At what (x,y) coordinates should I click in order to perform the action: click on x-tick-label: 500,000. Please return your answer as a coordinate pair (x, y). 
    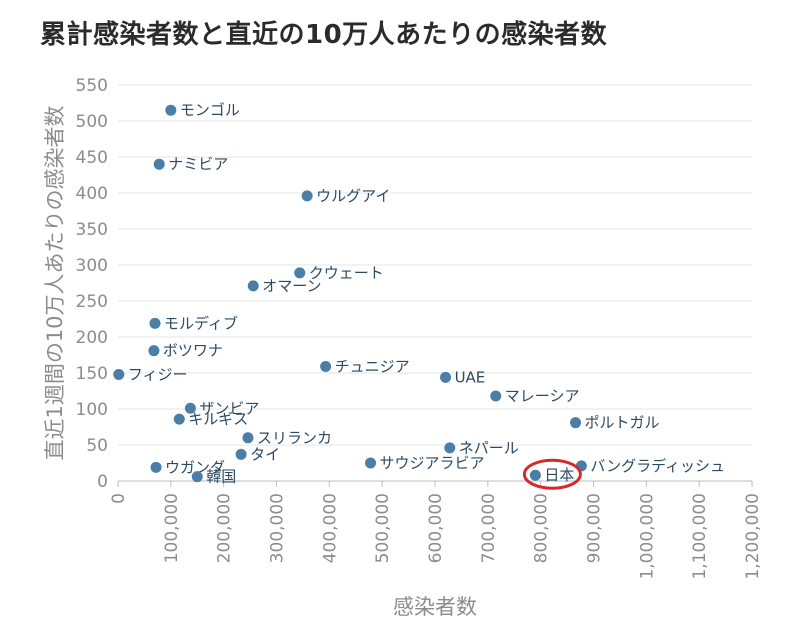
    Looking at the image, I should click on (383, 528).